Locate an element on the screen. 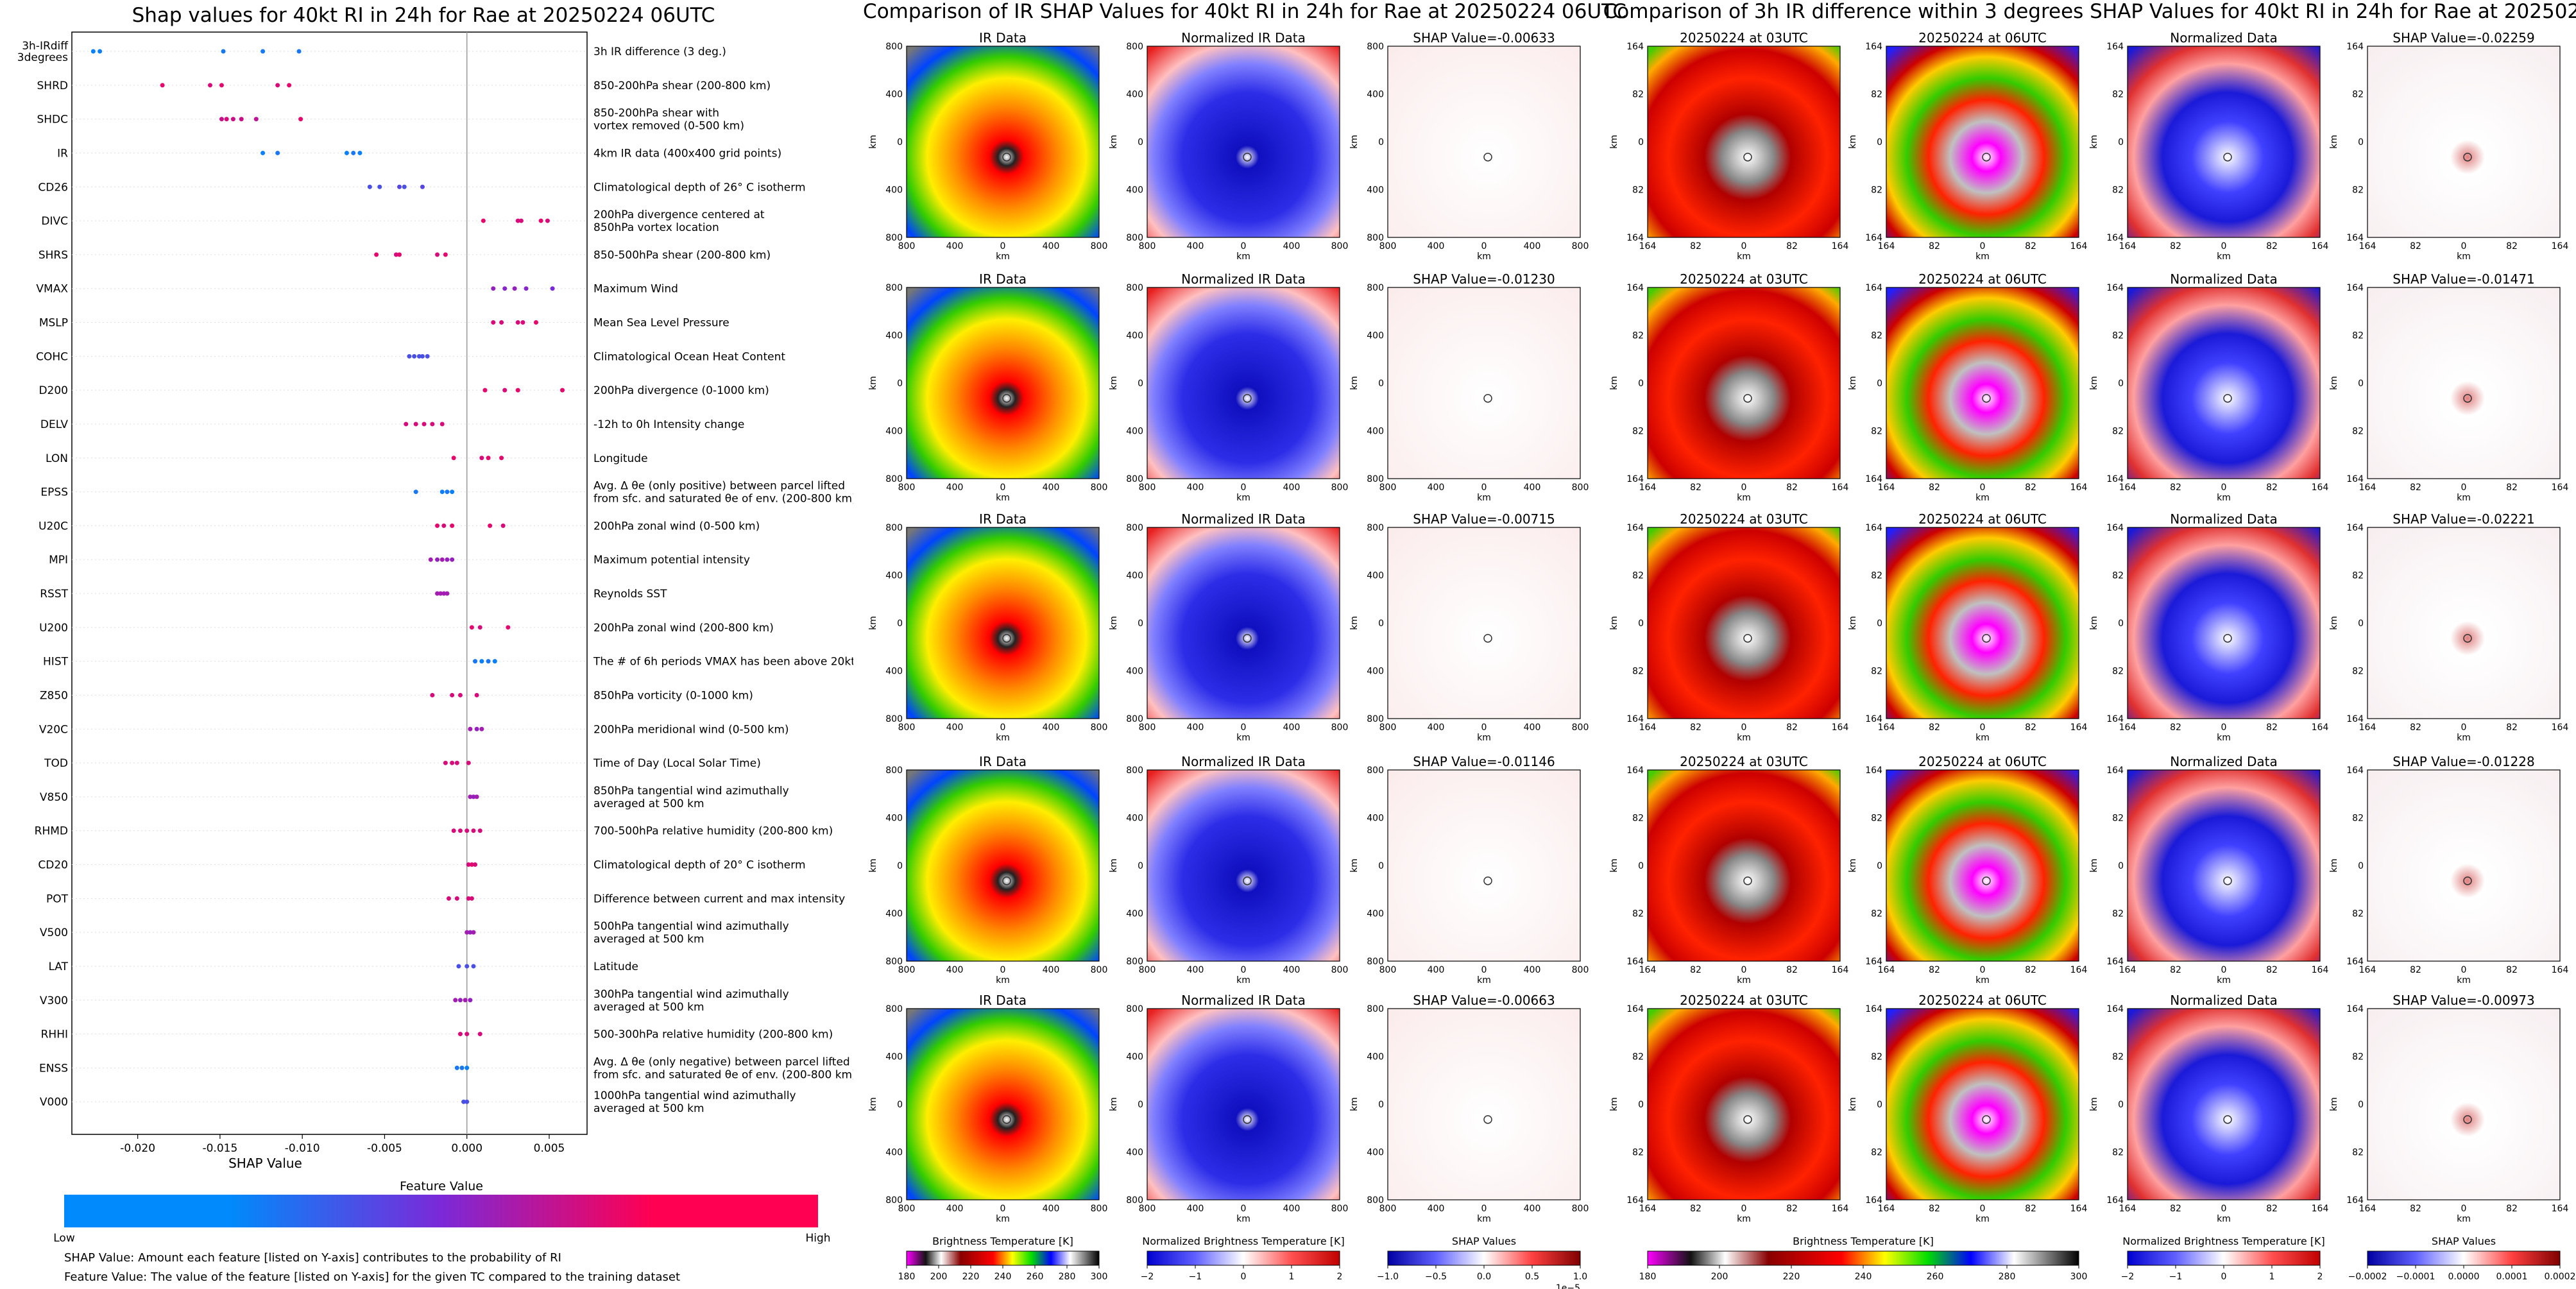 The image size is (2576, 1289). diff-row3-col2-ytick: 82 is located at coordinates (2118, 819).